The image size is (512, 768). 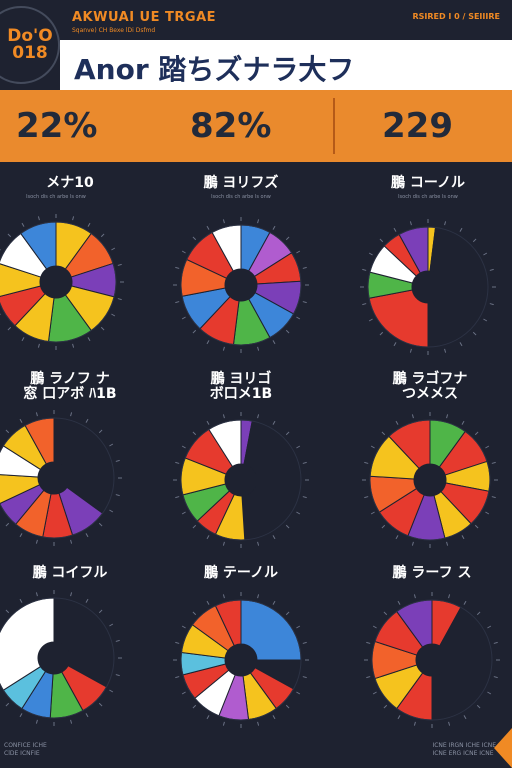 I want to click on pie-9-title: 鵬 ラーフ ス, so click(x=432, y=573).